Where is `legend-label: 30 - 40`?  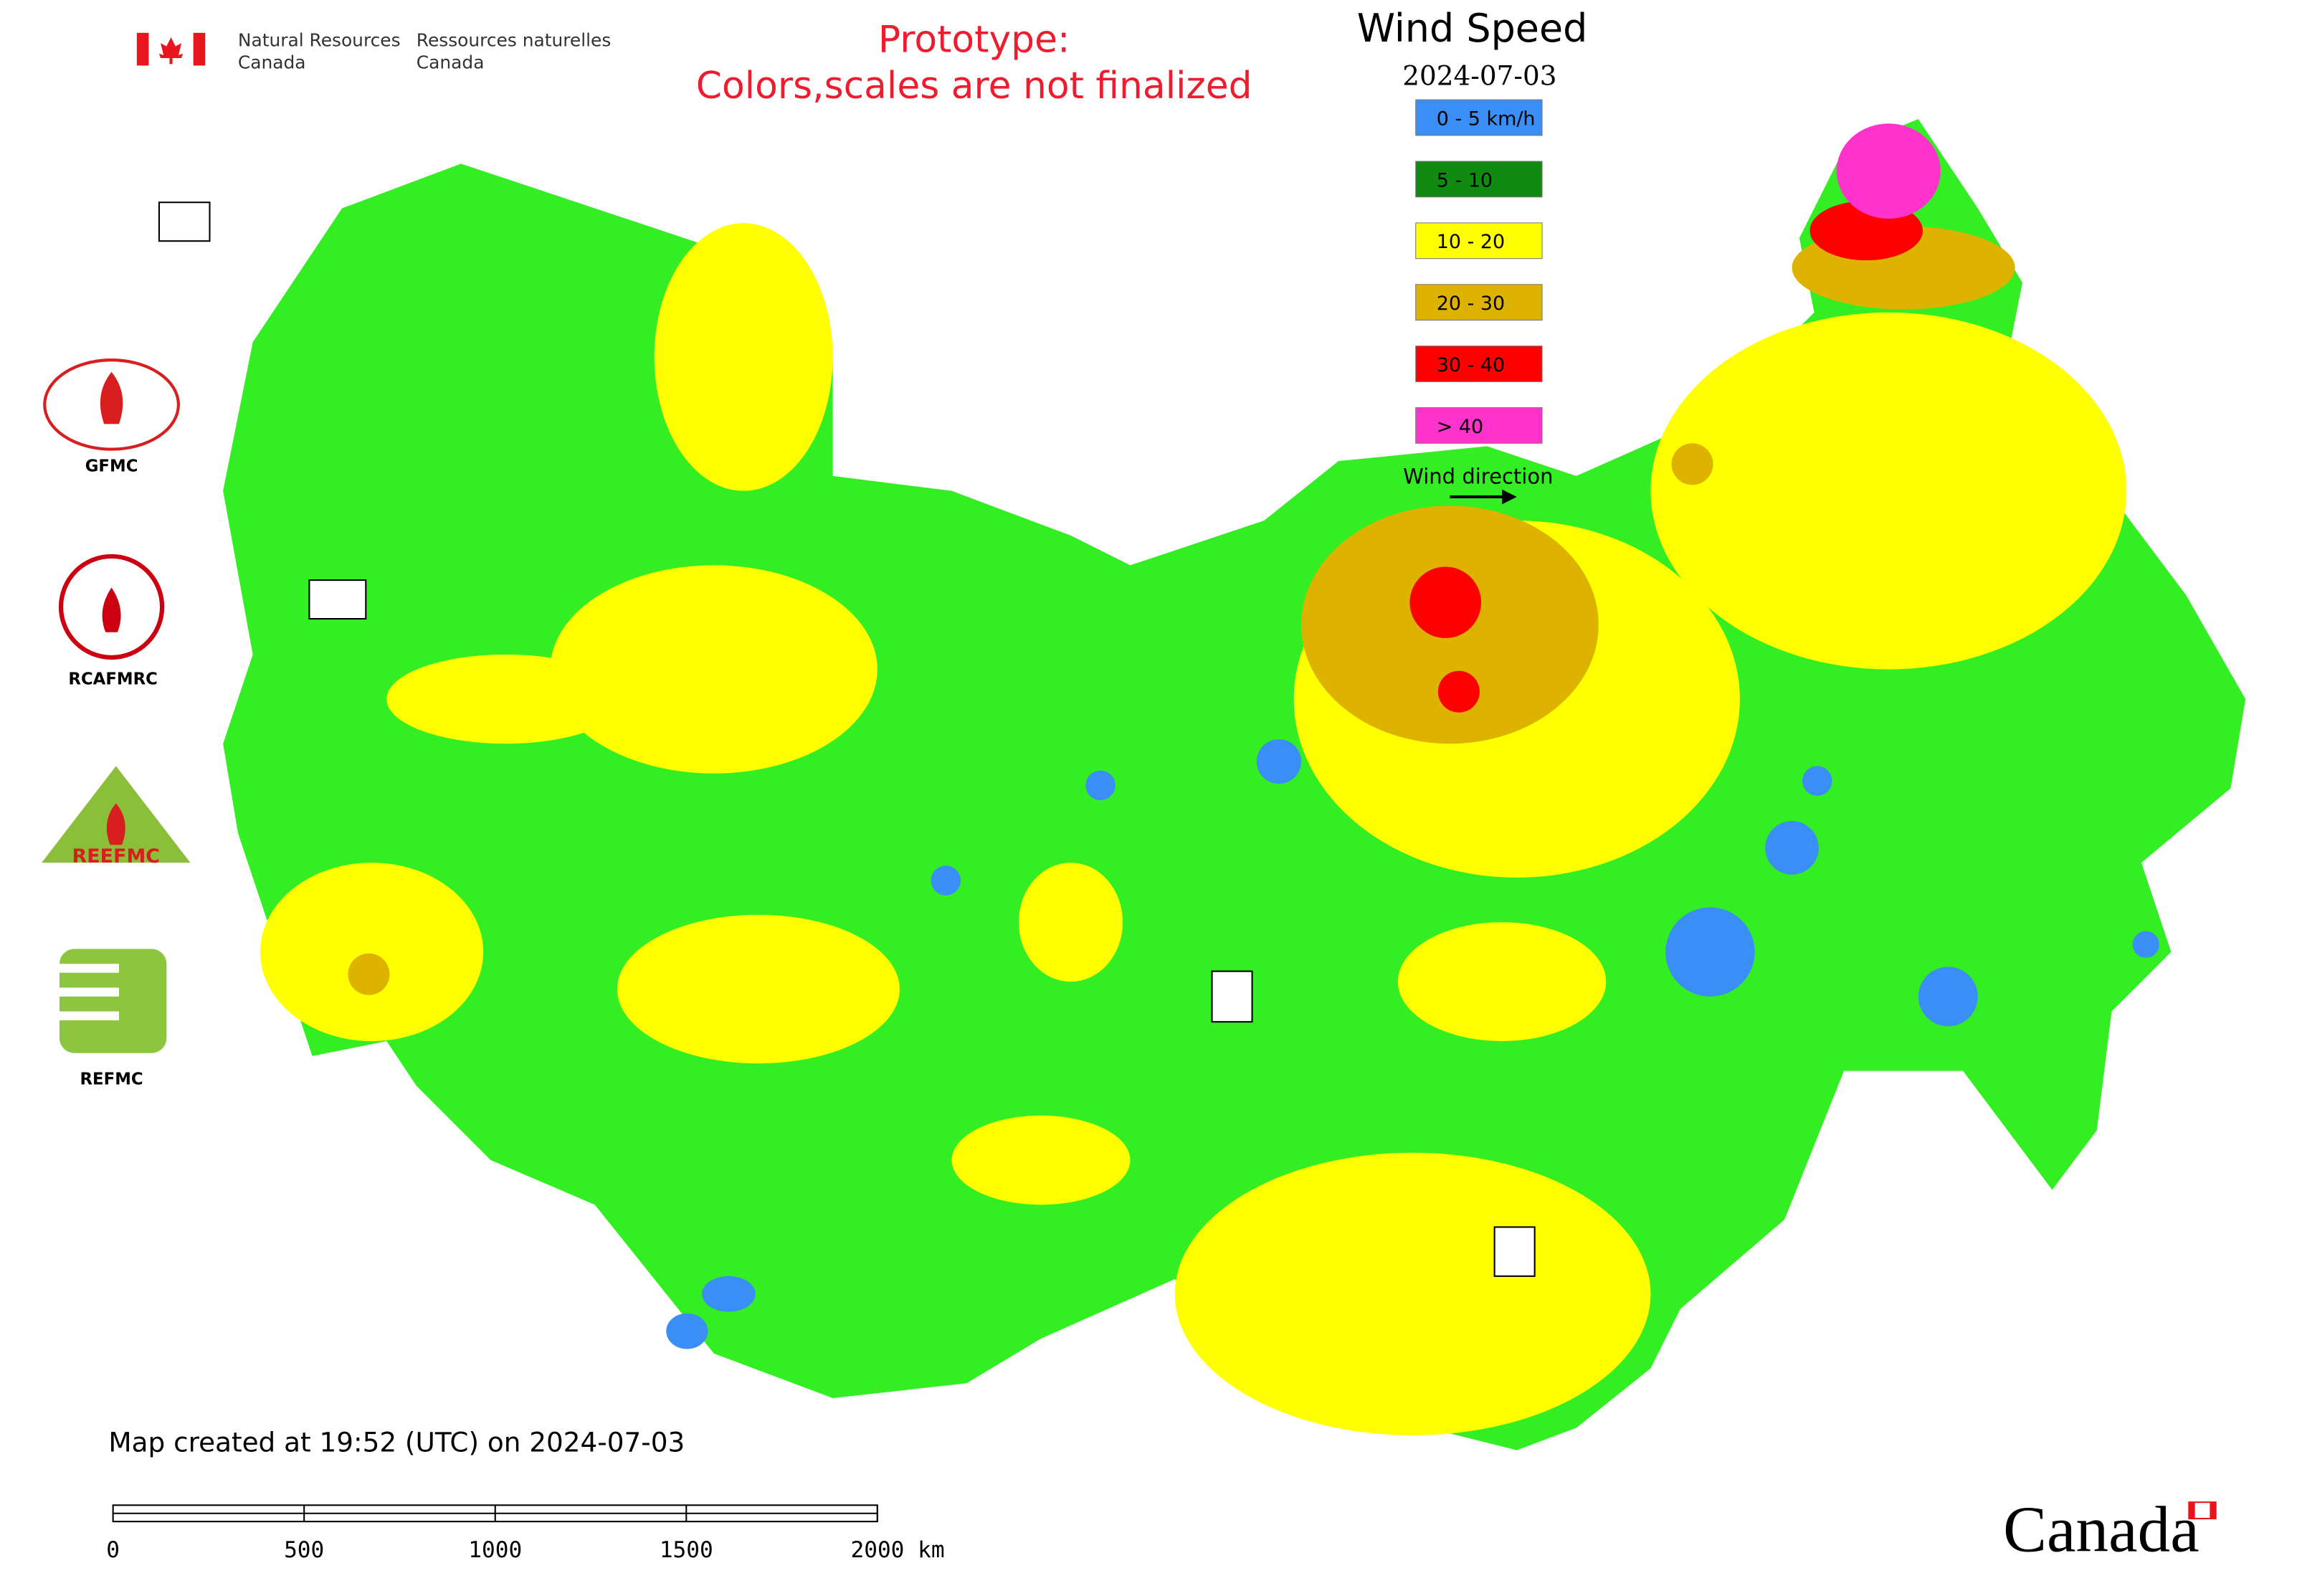
legend-label: 30 - 40 is located at coordinates (1471, 365).